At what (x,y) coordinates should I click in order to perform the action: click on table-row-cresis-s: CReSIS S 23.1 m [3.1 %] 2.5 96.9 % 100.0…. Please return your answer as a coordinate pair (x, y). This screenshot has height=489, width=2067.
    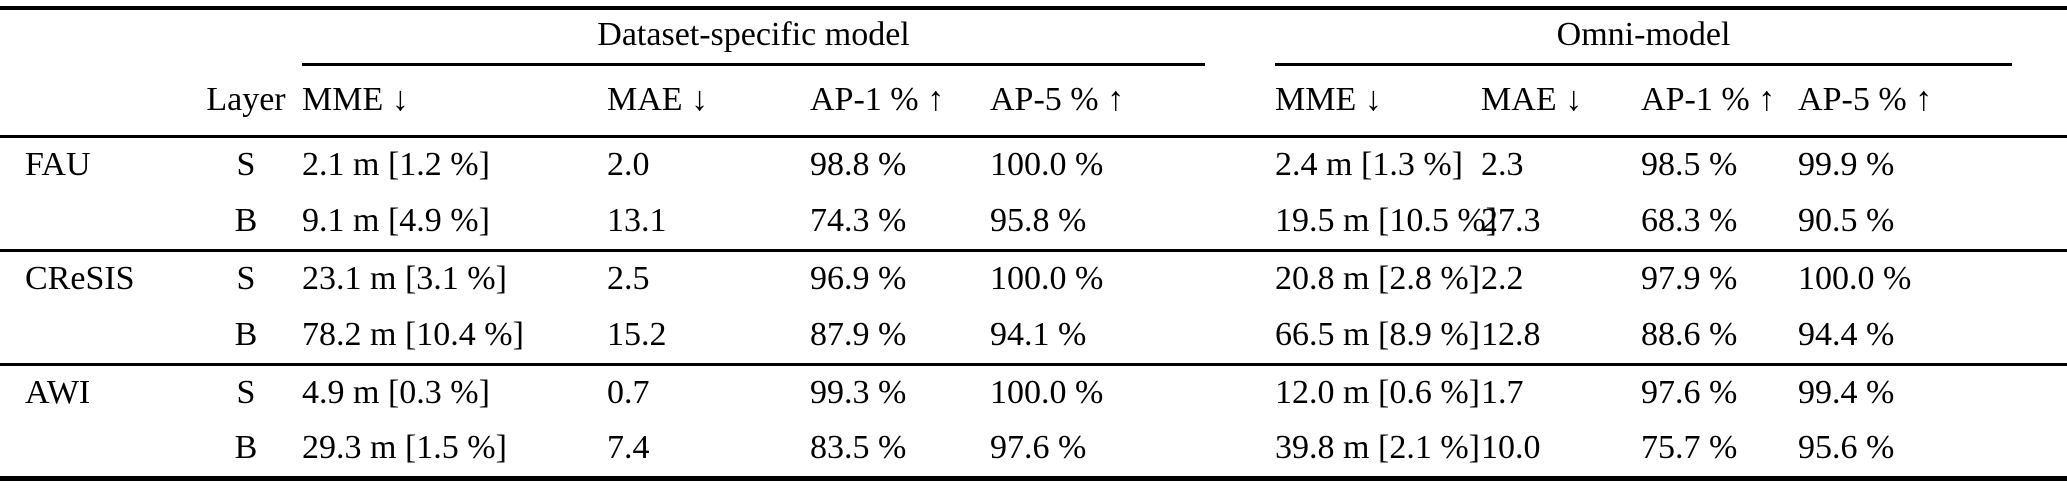
    Looking at the image, I should click on (1033, 278).